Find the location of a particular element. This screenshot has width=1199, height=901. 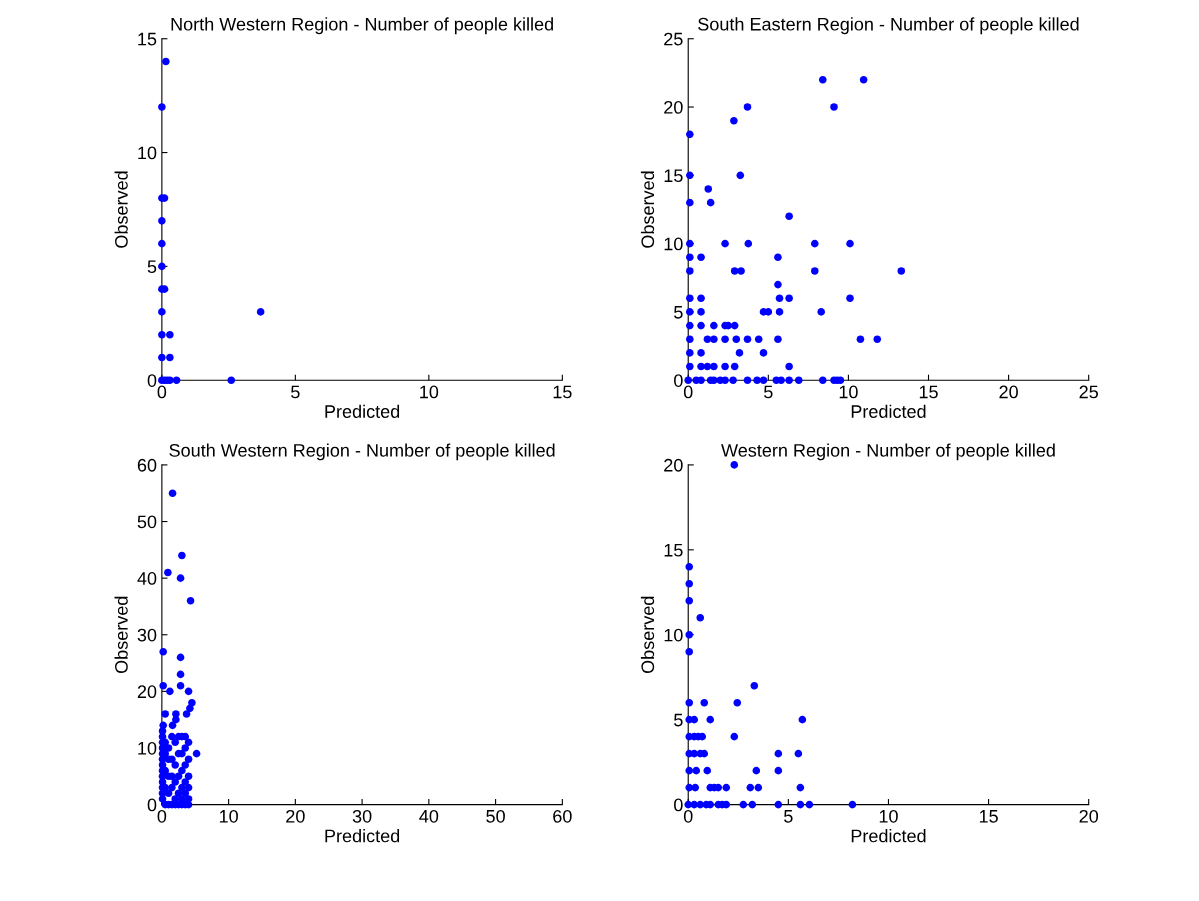

chart-title: South Western Region - Number of people killed is located at coordinates (362, 452).